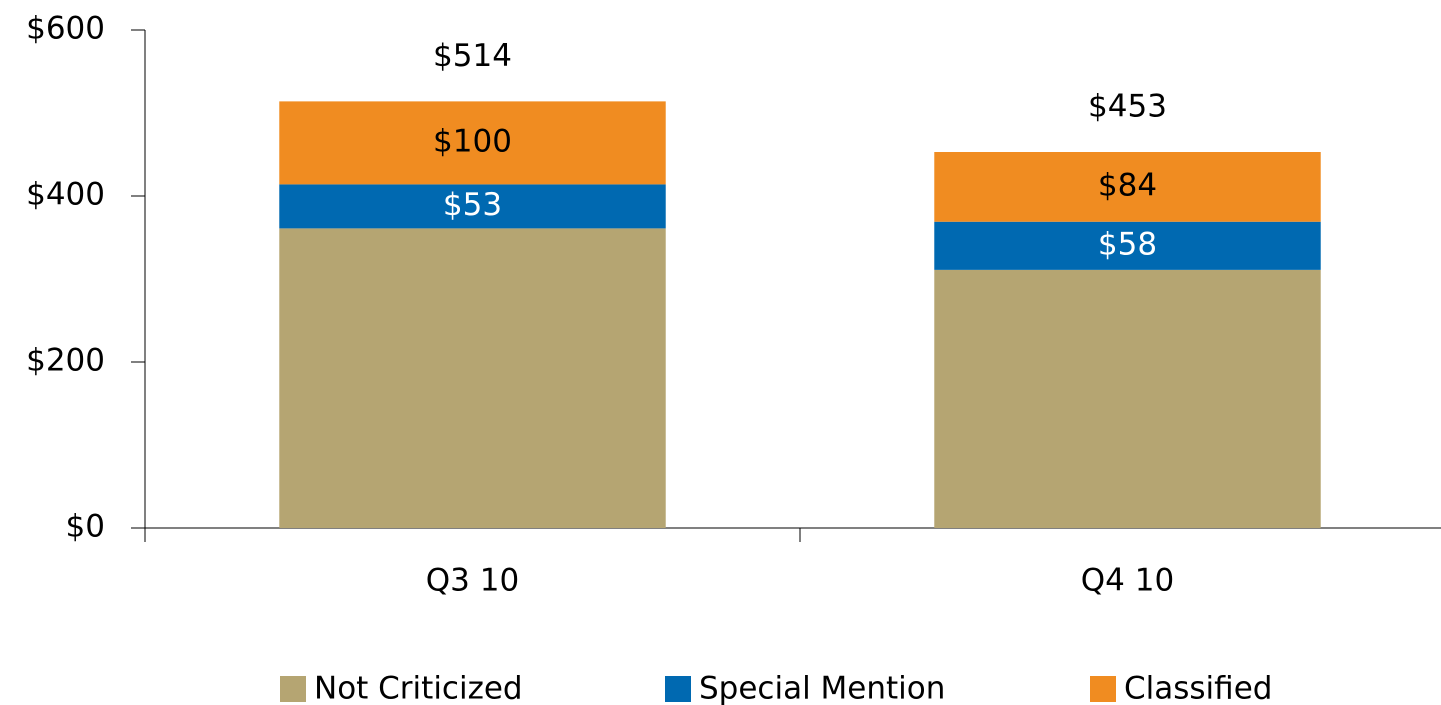  I want to click on data-label: $100, so click(472, 141).